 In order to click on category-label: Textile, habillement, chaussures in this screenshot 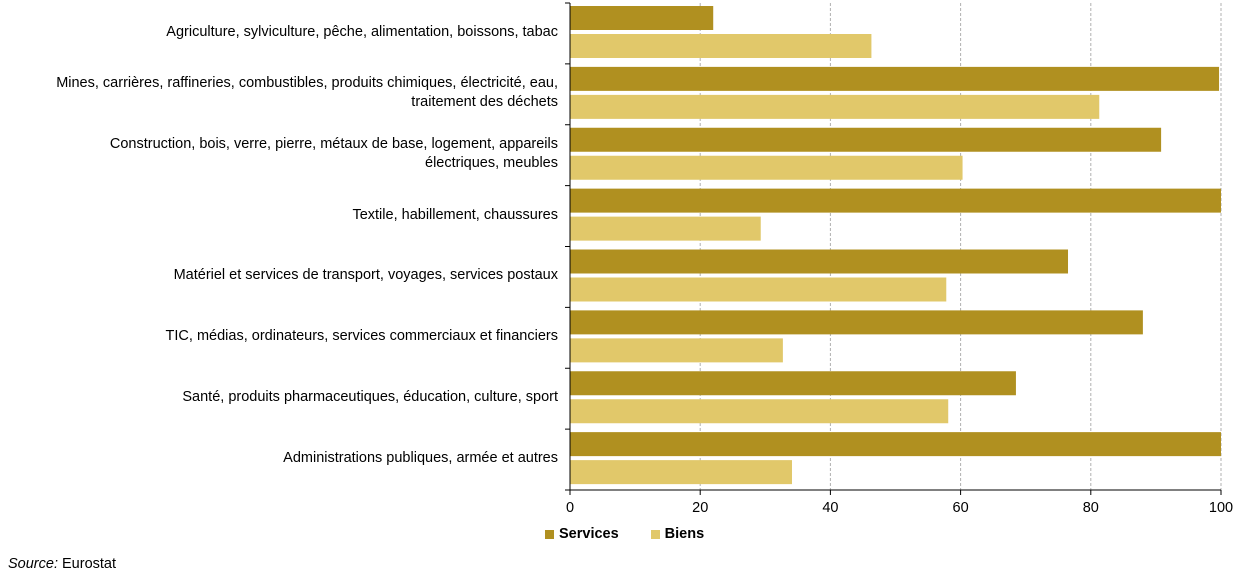, I will do `click(455, 215)`.